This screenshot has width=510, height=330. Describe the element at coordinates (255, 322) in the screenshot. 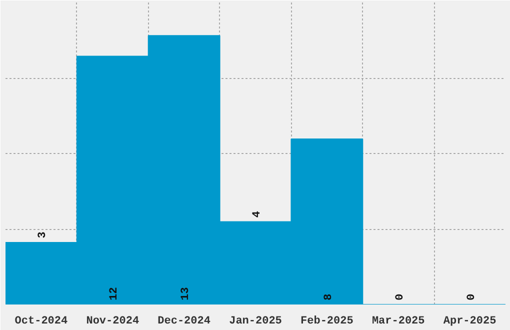

I see `x-tick-label: Jan-2025` at that location.